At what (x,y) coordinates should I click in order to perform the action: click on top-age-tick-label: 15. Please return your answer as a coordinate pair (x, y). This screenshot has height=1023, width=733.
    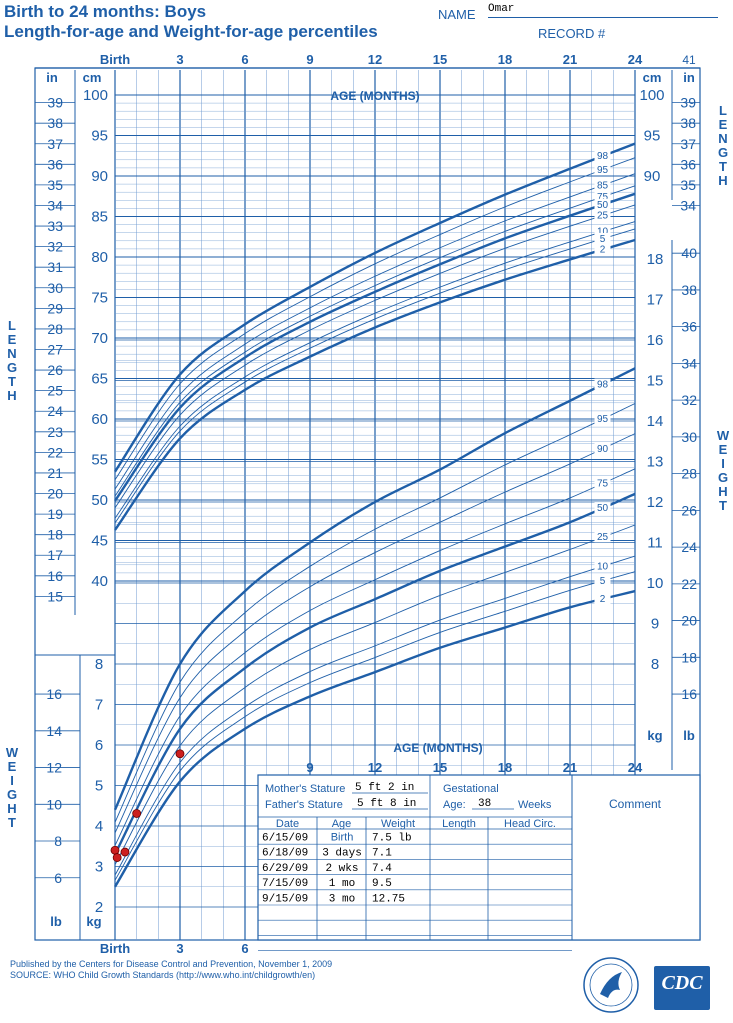
    Looking at the image, I should click on (440, 59).